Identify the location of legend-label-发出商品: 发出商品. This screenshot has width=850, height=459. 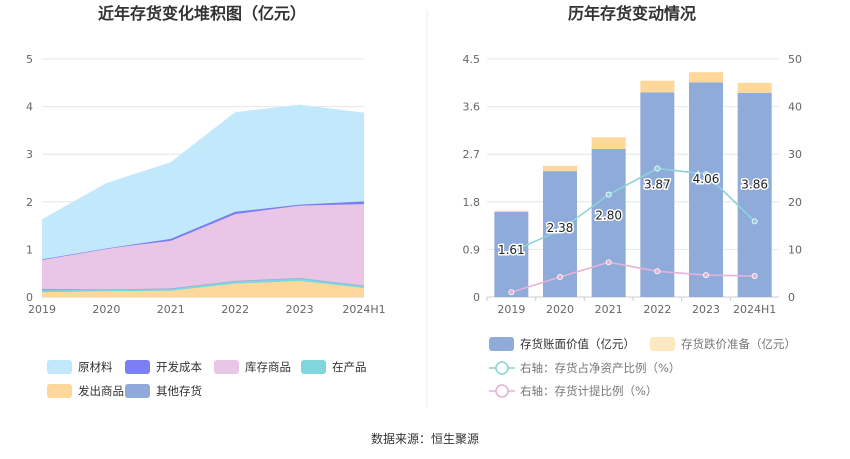
(101, 391).